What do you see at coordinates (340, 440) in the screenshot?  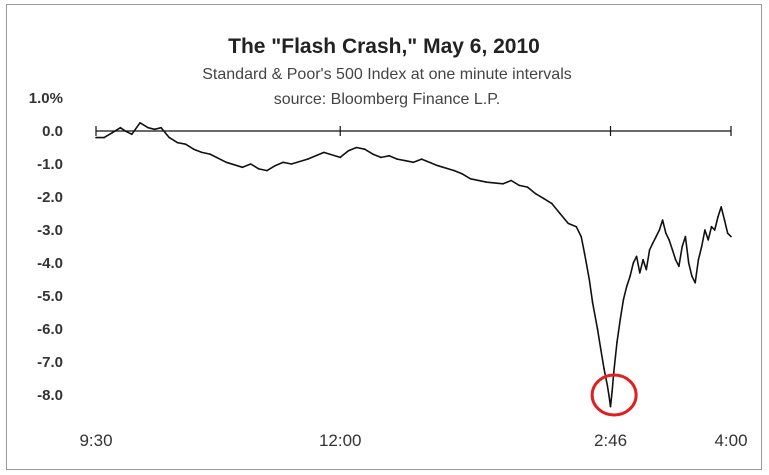 I see `x-tick-label: 12:00` at bounding box center [340, 440].